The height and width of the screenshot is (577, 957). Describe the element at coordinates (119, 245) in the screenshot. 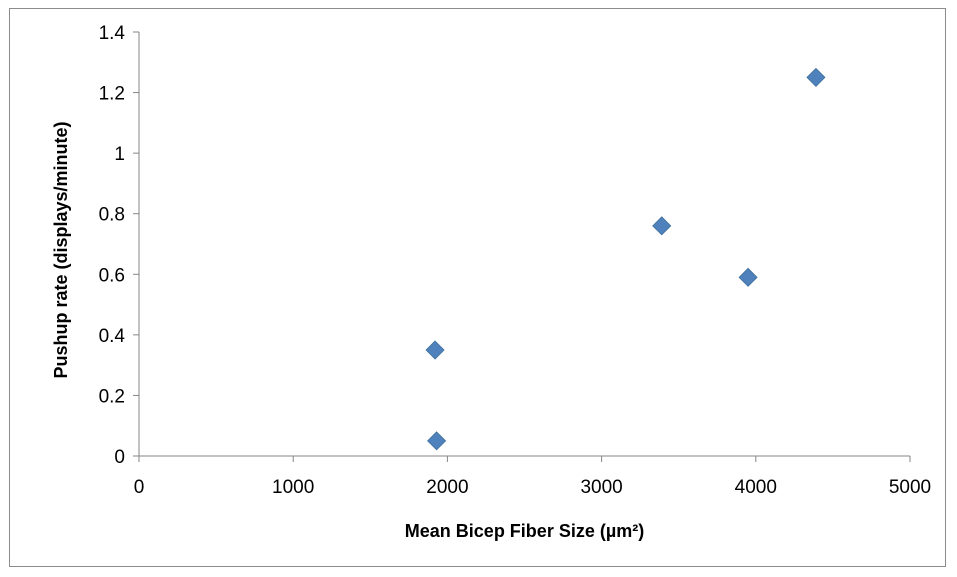

I see `y-tick-labels: 0 0.2 0.4 0.6 0.8 1 1.2 1.4` at that location.